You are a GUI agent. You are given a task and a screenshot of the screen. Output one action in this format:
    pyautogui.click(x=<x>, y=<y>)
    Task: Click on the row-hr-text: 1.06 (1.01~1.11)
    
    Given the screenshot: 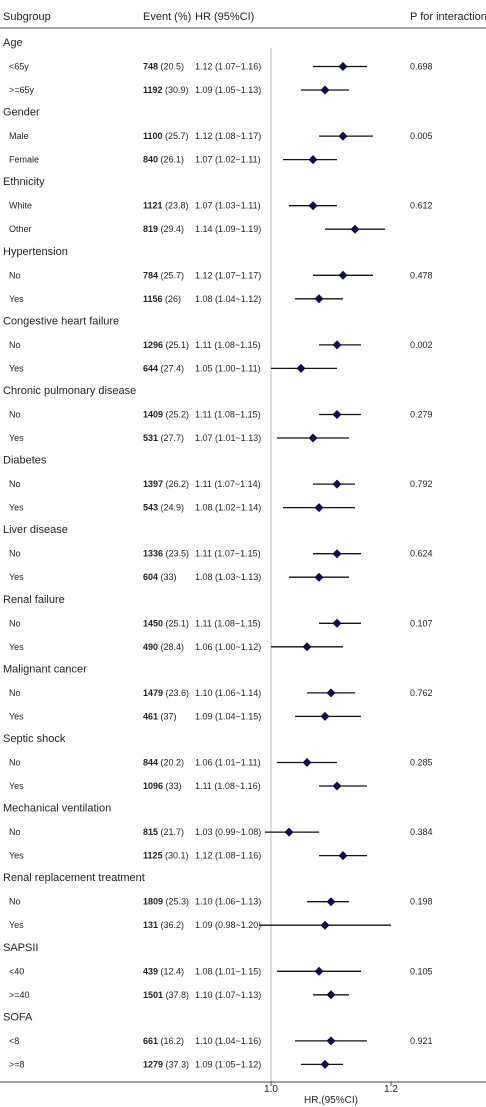 What is the action you would take?
    pyautogui.click(x=228, y=763)
    